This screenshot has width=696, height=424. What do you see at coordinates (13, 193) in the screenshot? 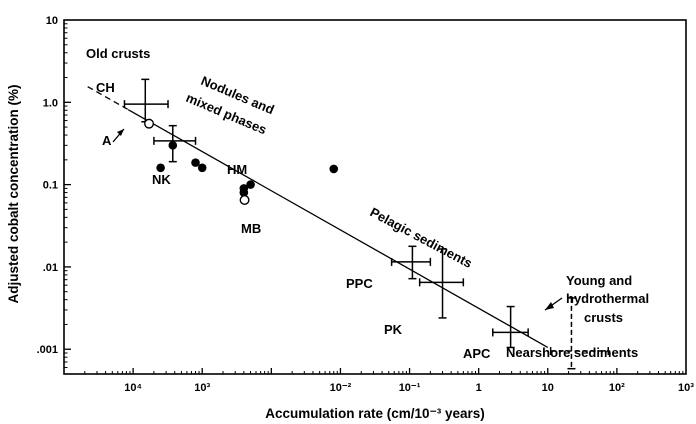
I see `y-axis-label: Adjusted cobalt concentration (%)` at bounding box center [13, 193].